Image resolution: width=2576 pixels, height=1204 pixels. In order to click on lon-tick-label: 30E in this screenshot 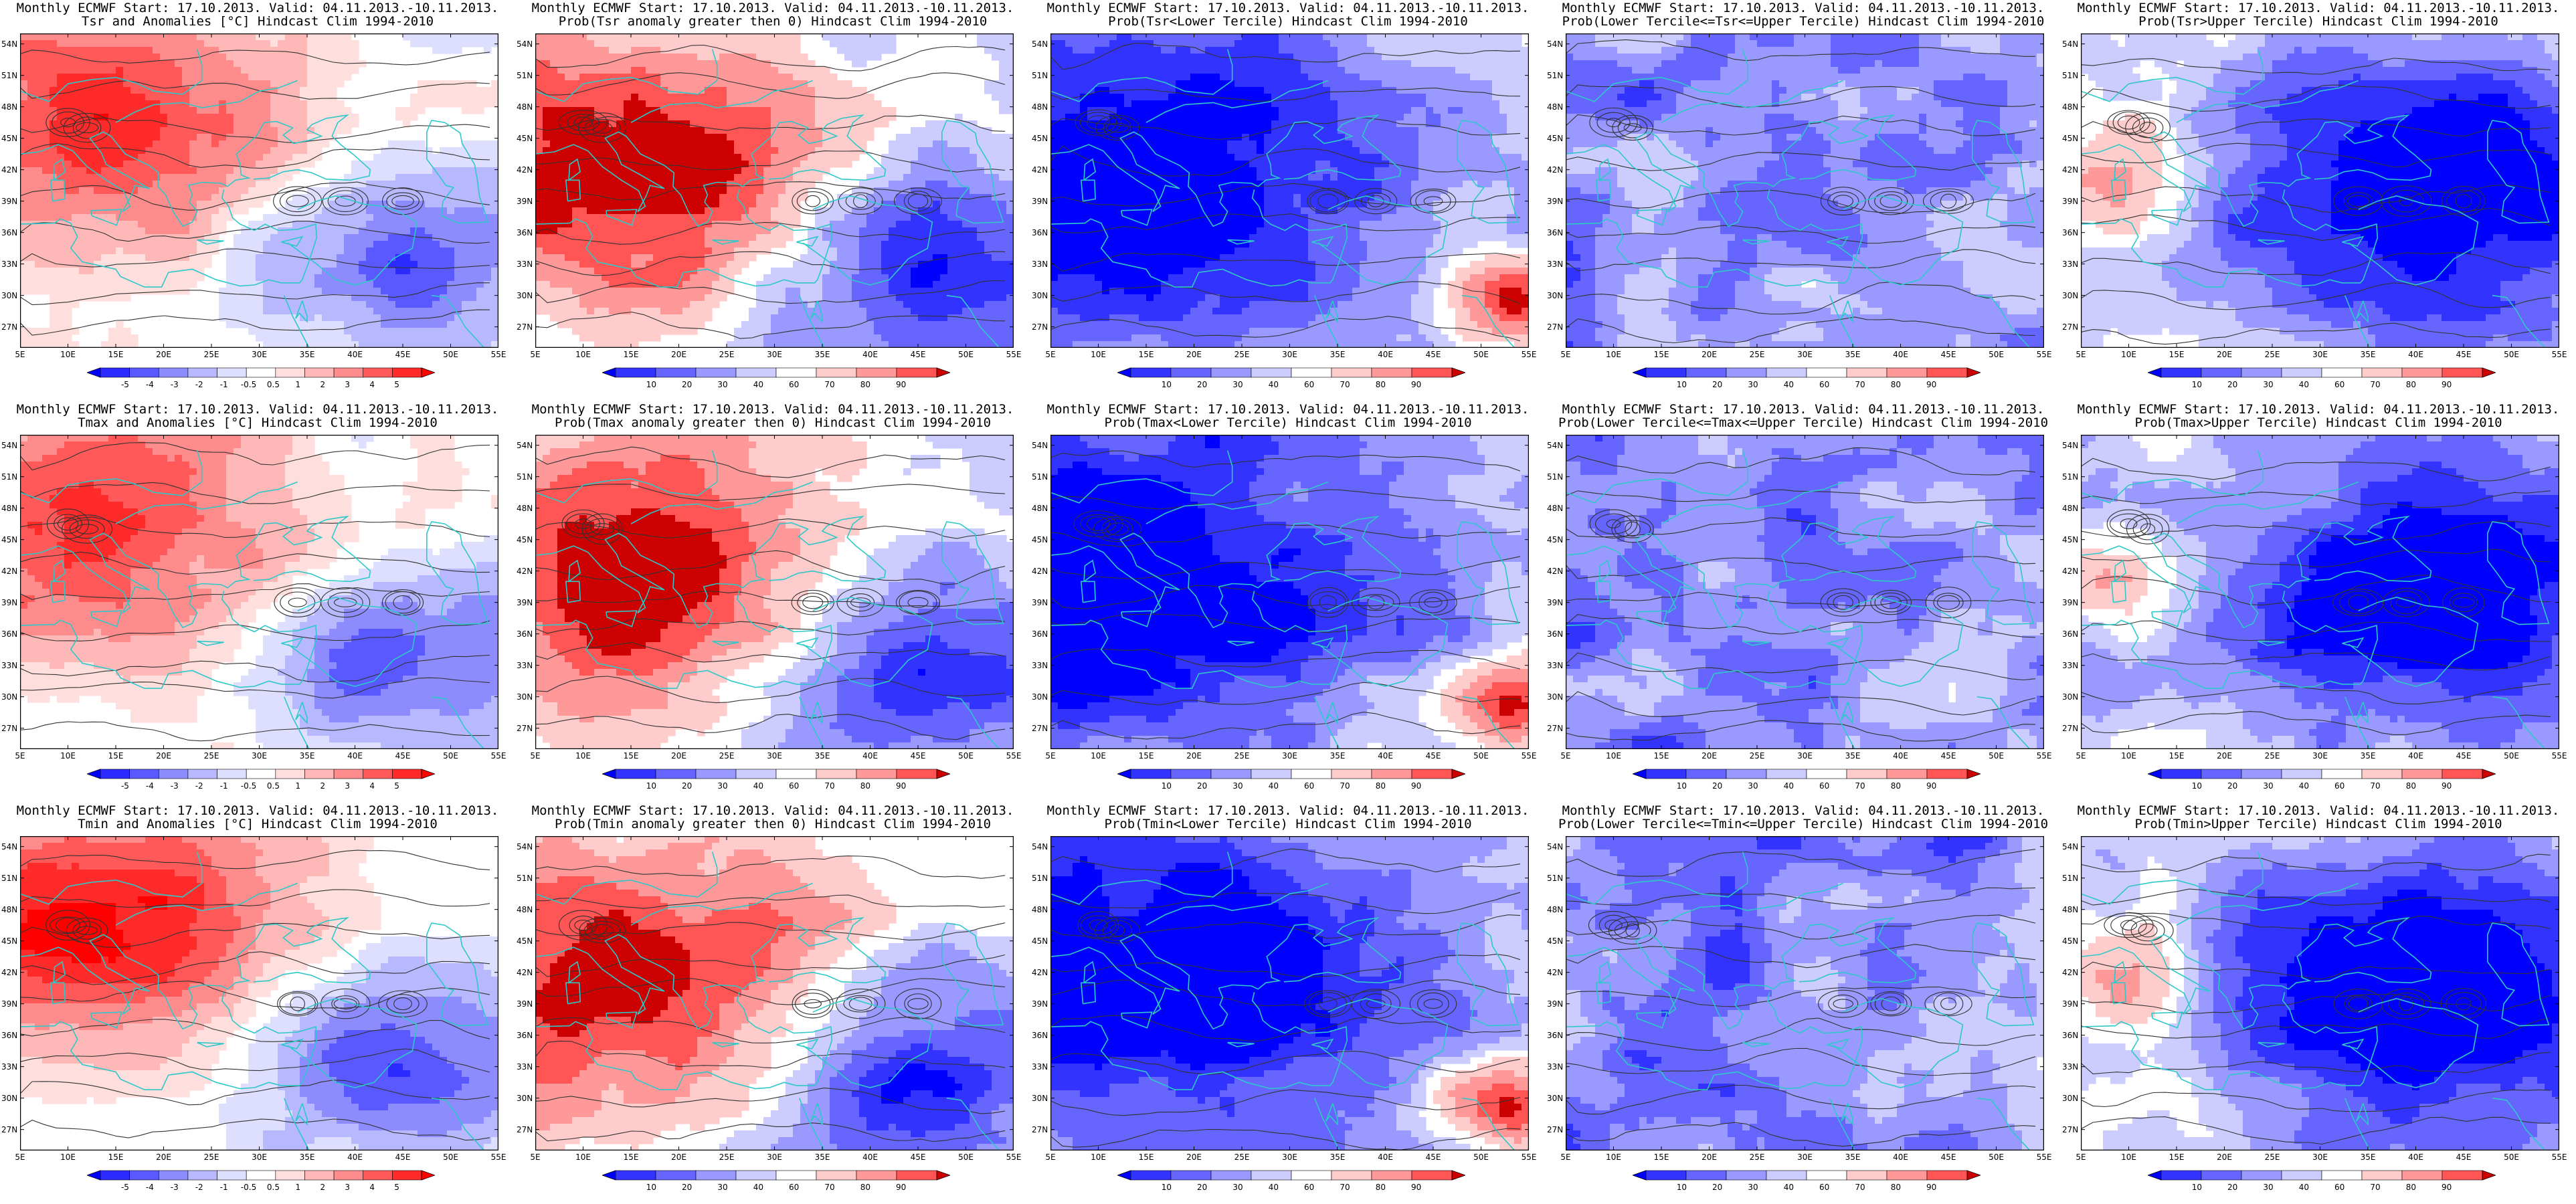, I will do `click(1289, 354)`.